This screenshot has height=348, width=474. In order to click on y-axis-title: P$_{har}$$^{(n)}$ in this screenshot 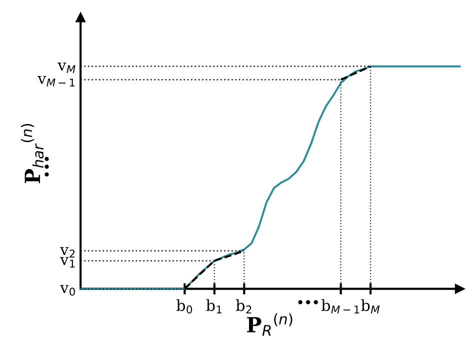, I will do `click(32, 154)`.